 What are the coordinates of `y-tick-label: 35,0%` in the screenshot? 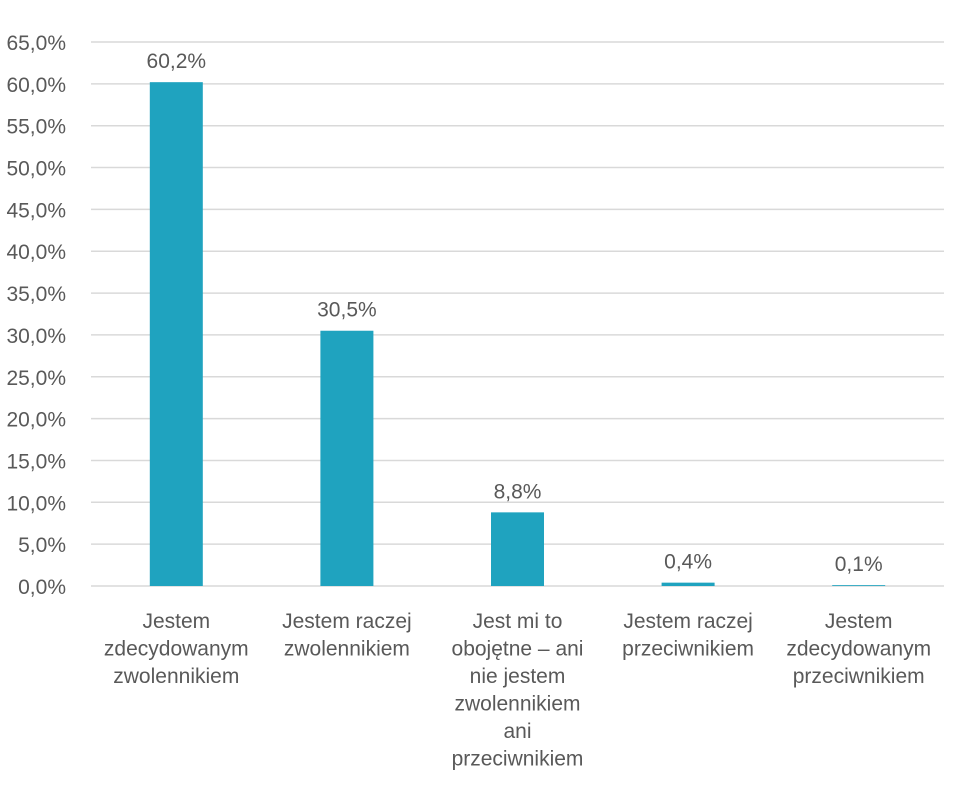 It's located at (36, 294).